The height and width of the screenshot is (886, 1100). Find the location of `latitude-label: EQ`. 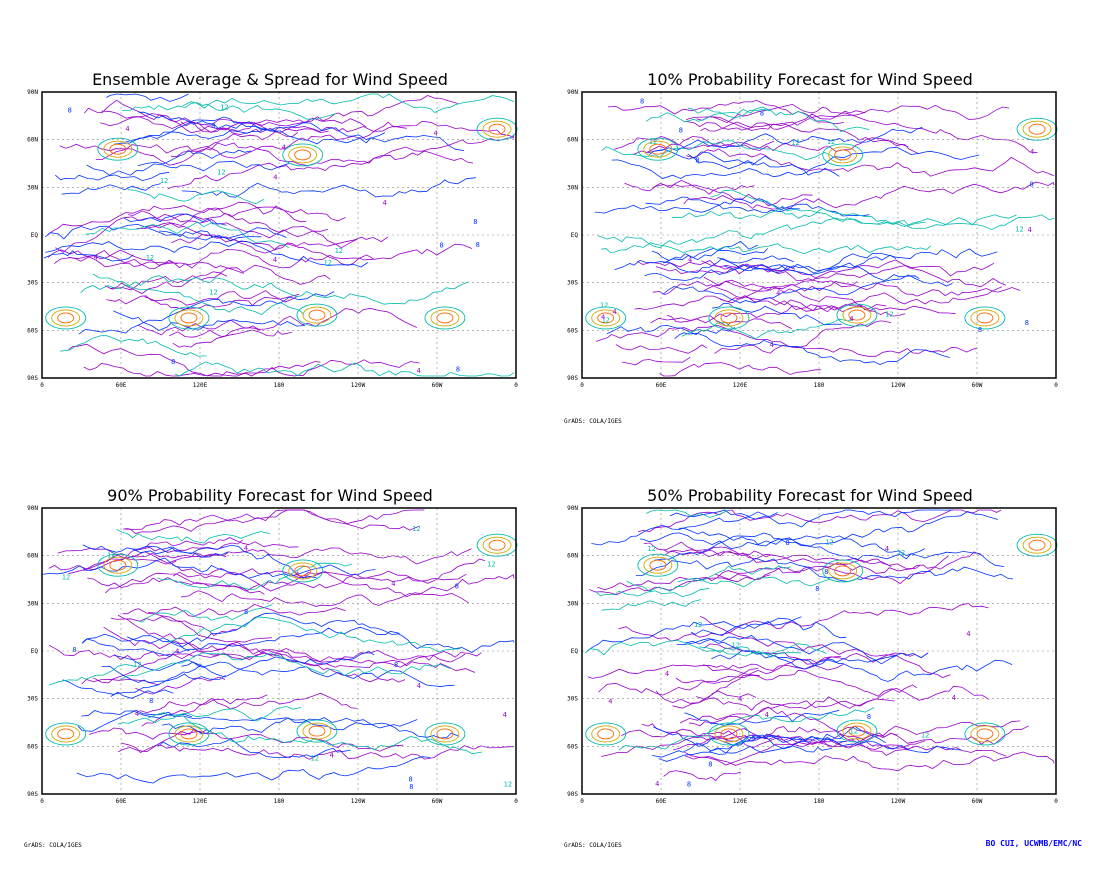

latitude-label: EQ is located at coordinates (575, 235).